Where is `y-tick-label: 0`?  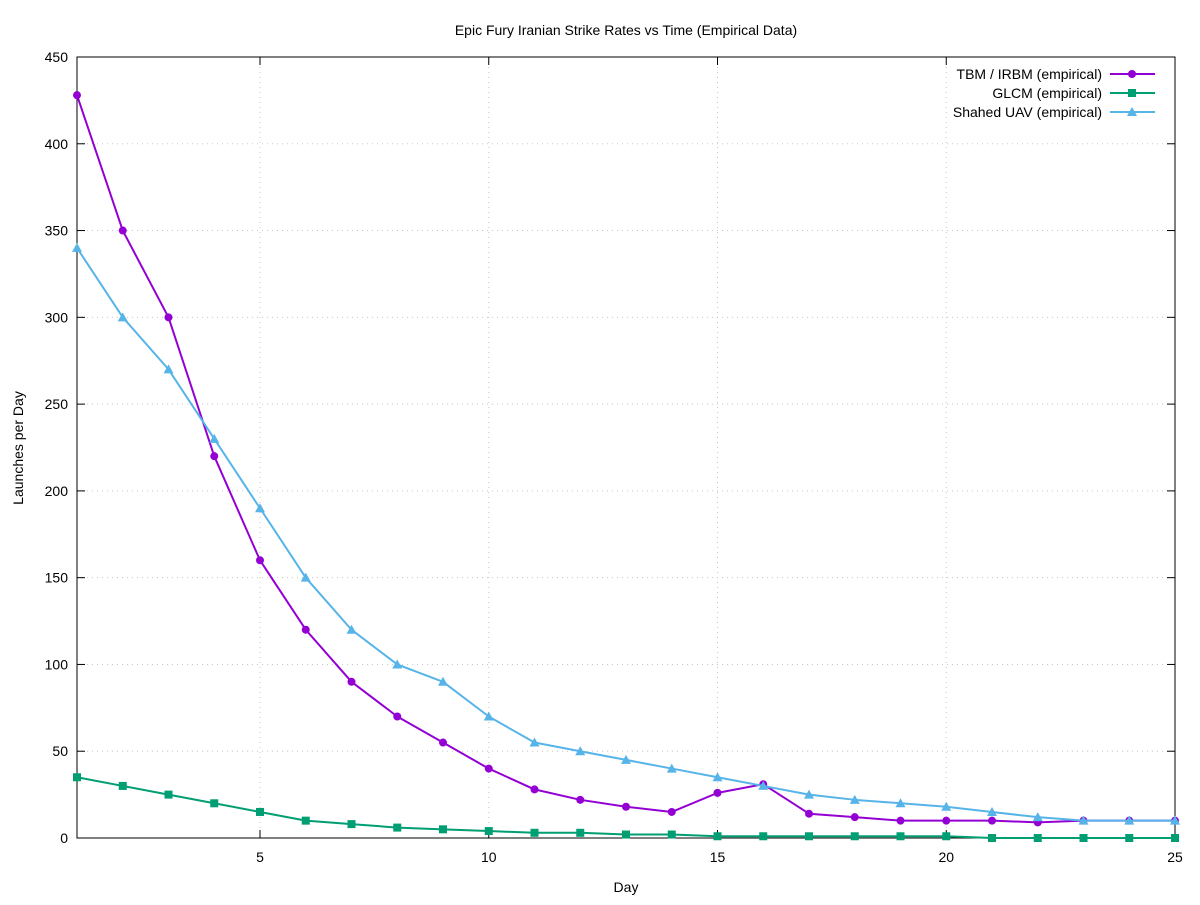
y-tick-label: 0 is located at coordinates (64, 838).